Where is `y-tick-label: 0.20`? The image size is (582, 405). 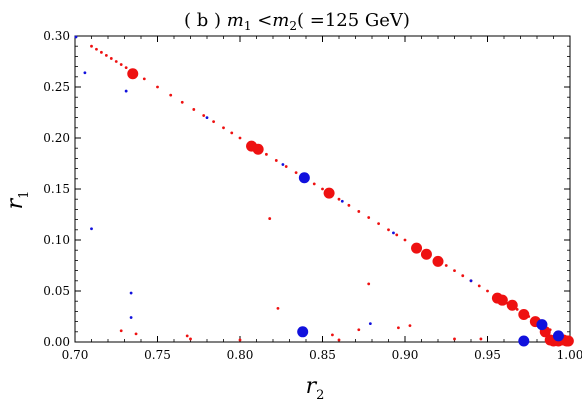
y-tick-label: 0.20 is located at coordinates (56, 138).